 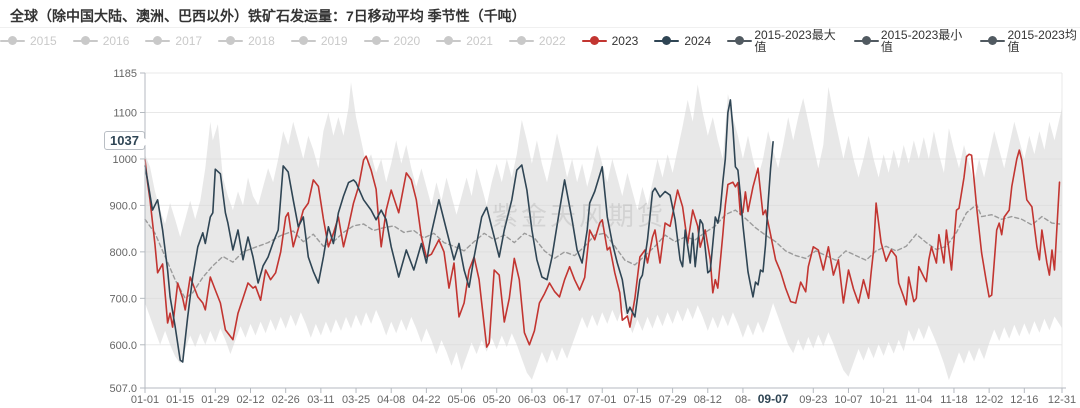 What do you see at coordinates (116, 41) in the screenshot?
I see `legend-label: 2016` at bounding box center [116, 41].